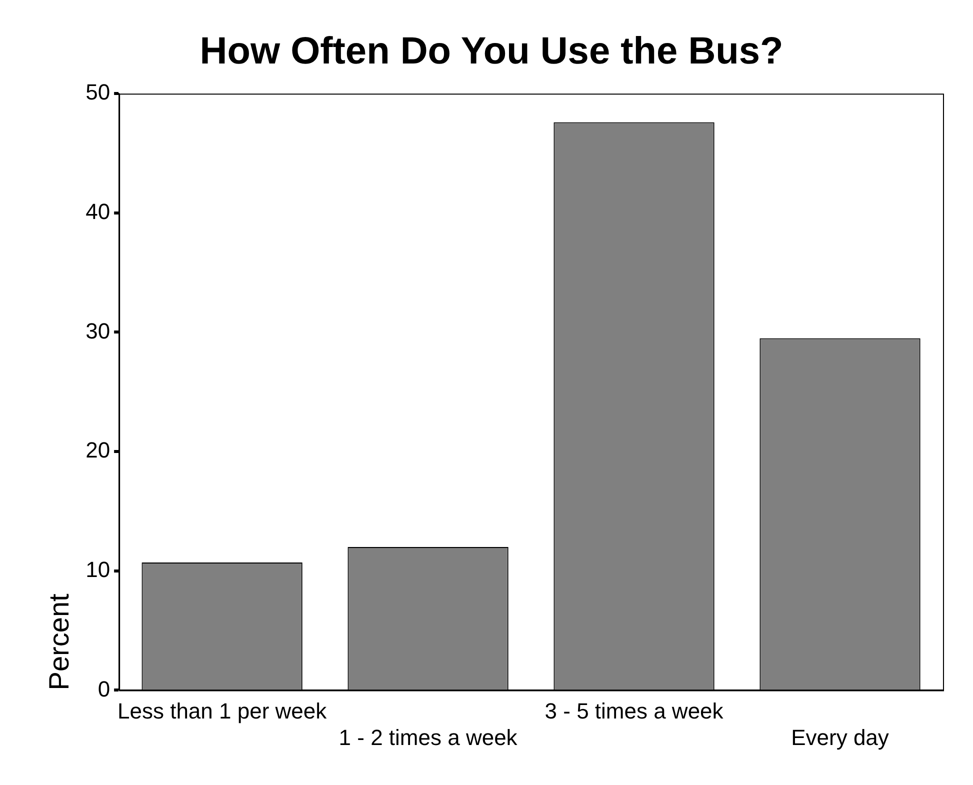 Image resolution: width=973 pixels, height=785 pixels. What do you see at coordinates (98, 92) in the screenshot?
I see `y-tick-label: 50` at bounding box center [98, 92].